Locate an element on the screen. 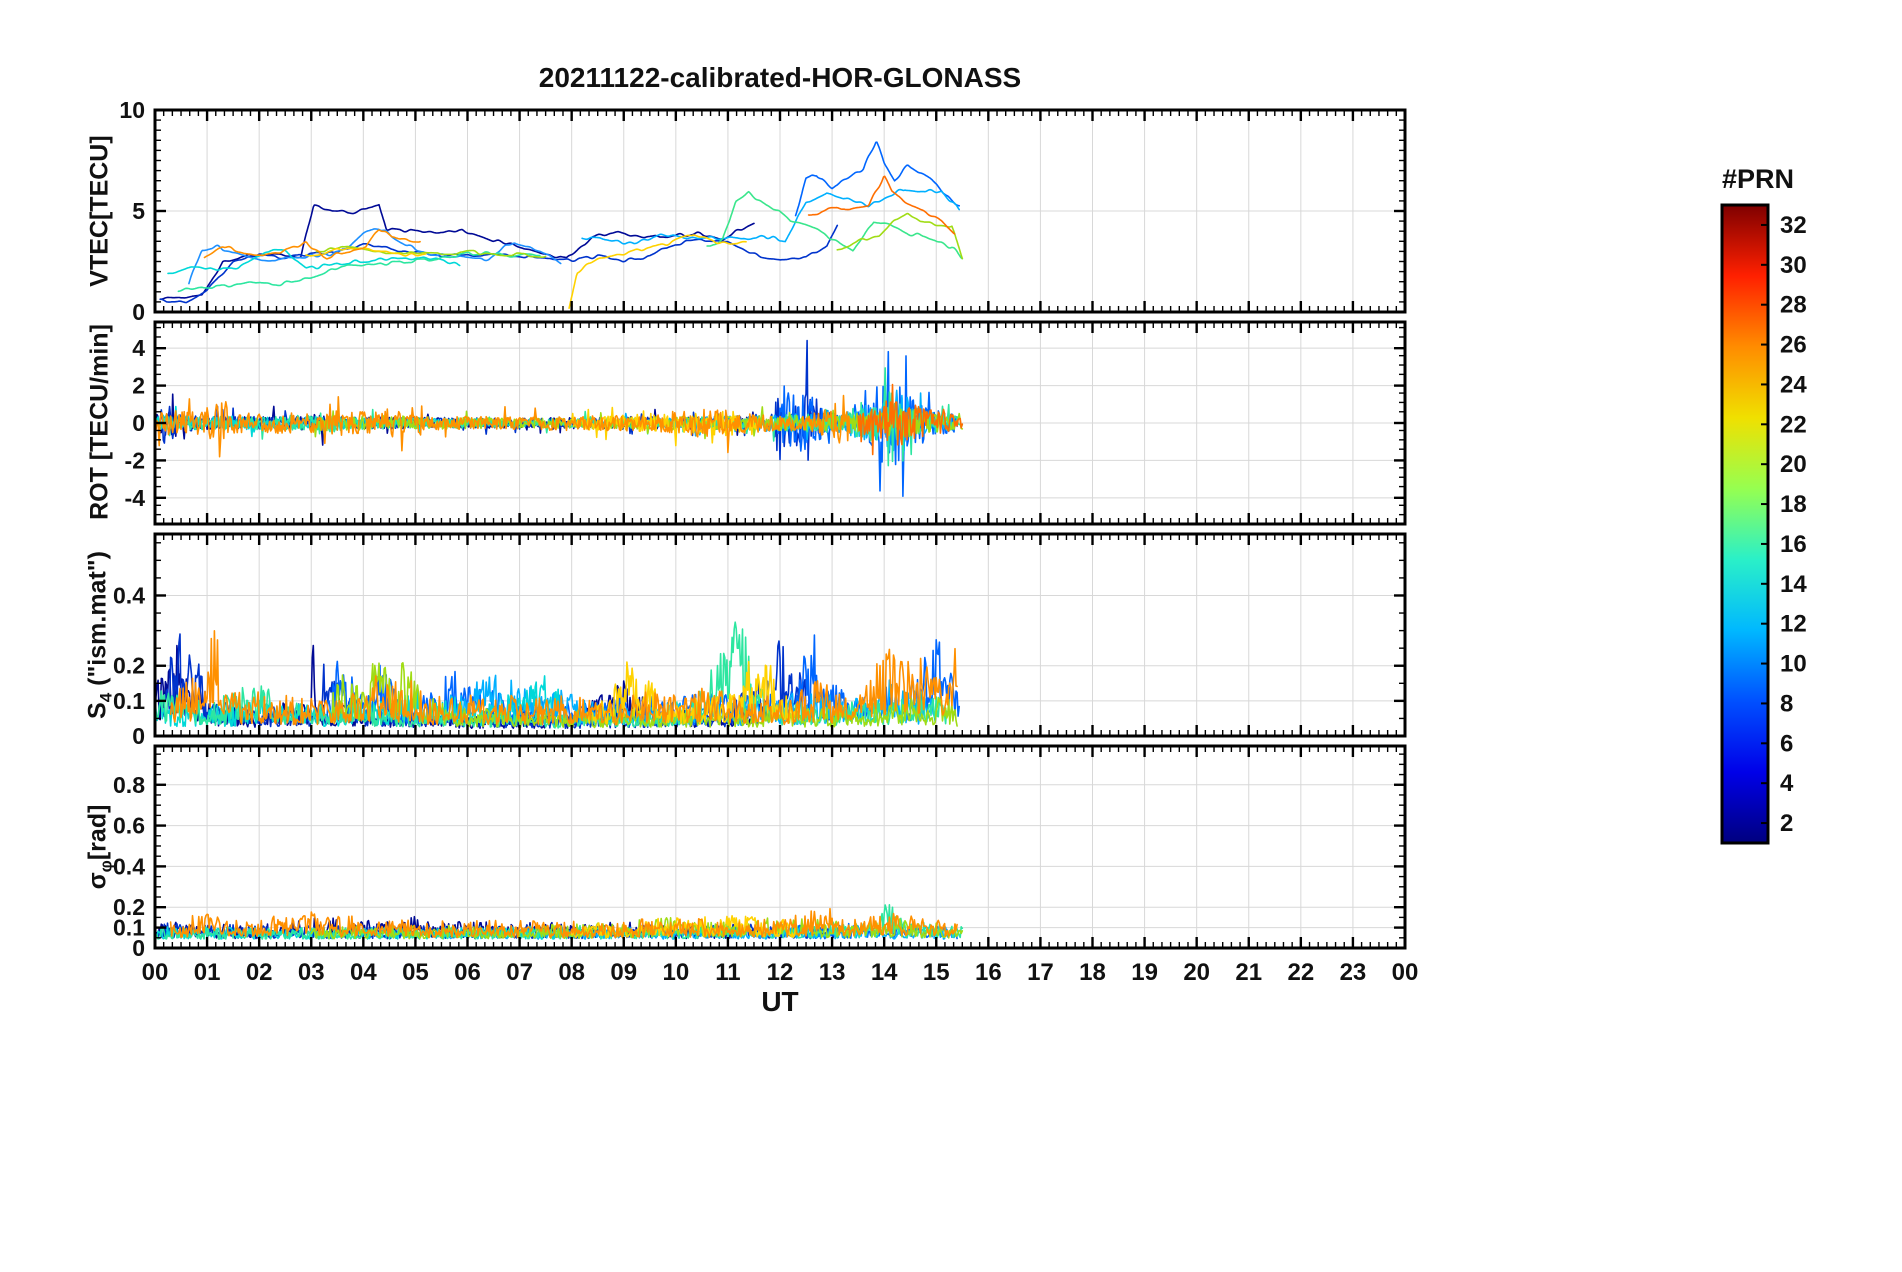  svg-text: 13 is located at coordinates (832, 972).